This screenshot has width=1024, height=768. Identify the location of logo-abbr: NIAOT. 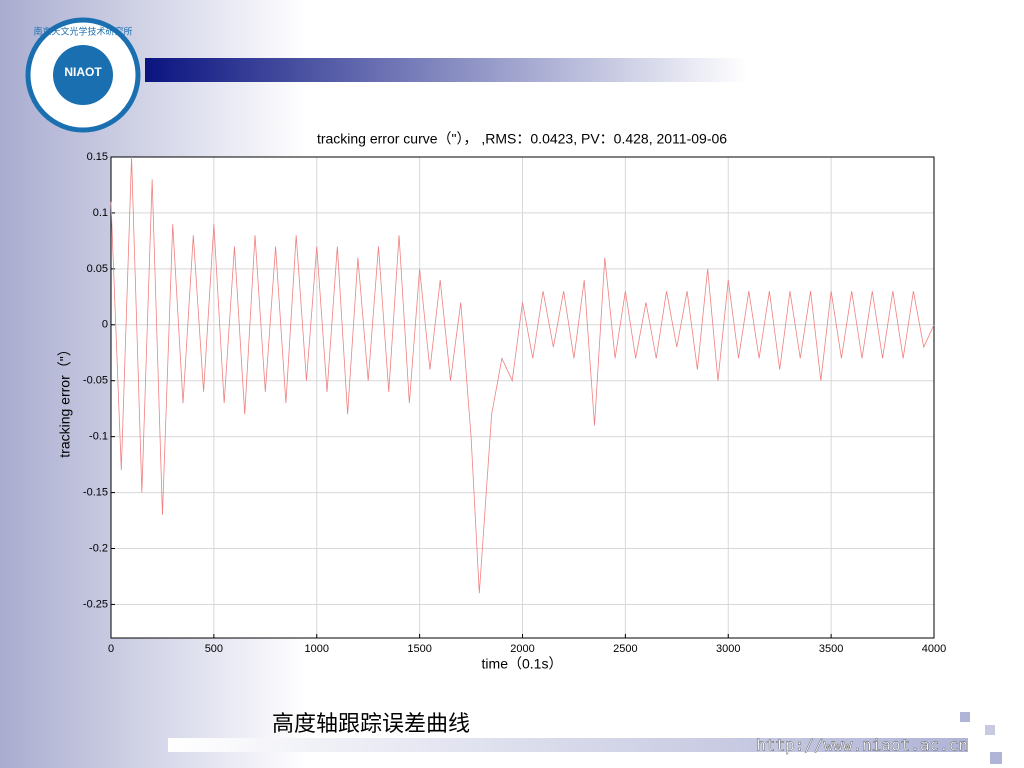
(83, 72).